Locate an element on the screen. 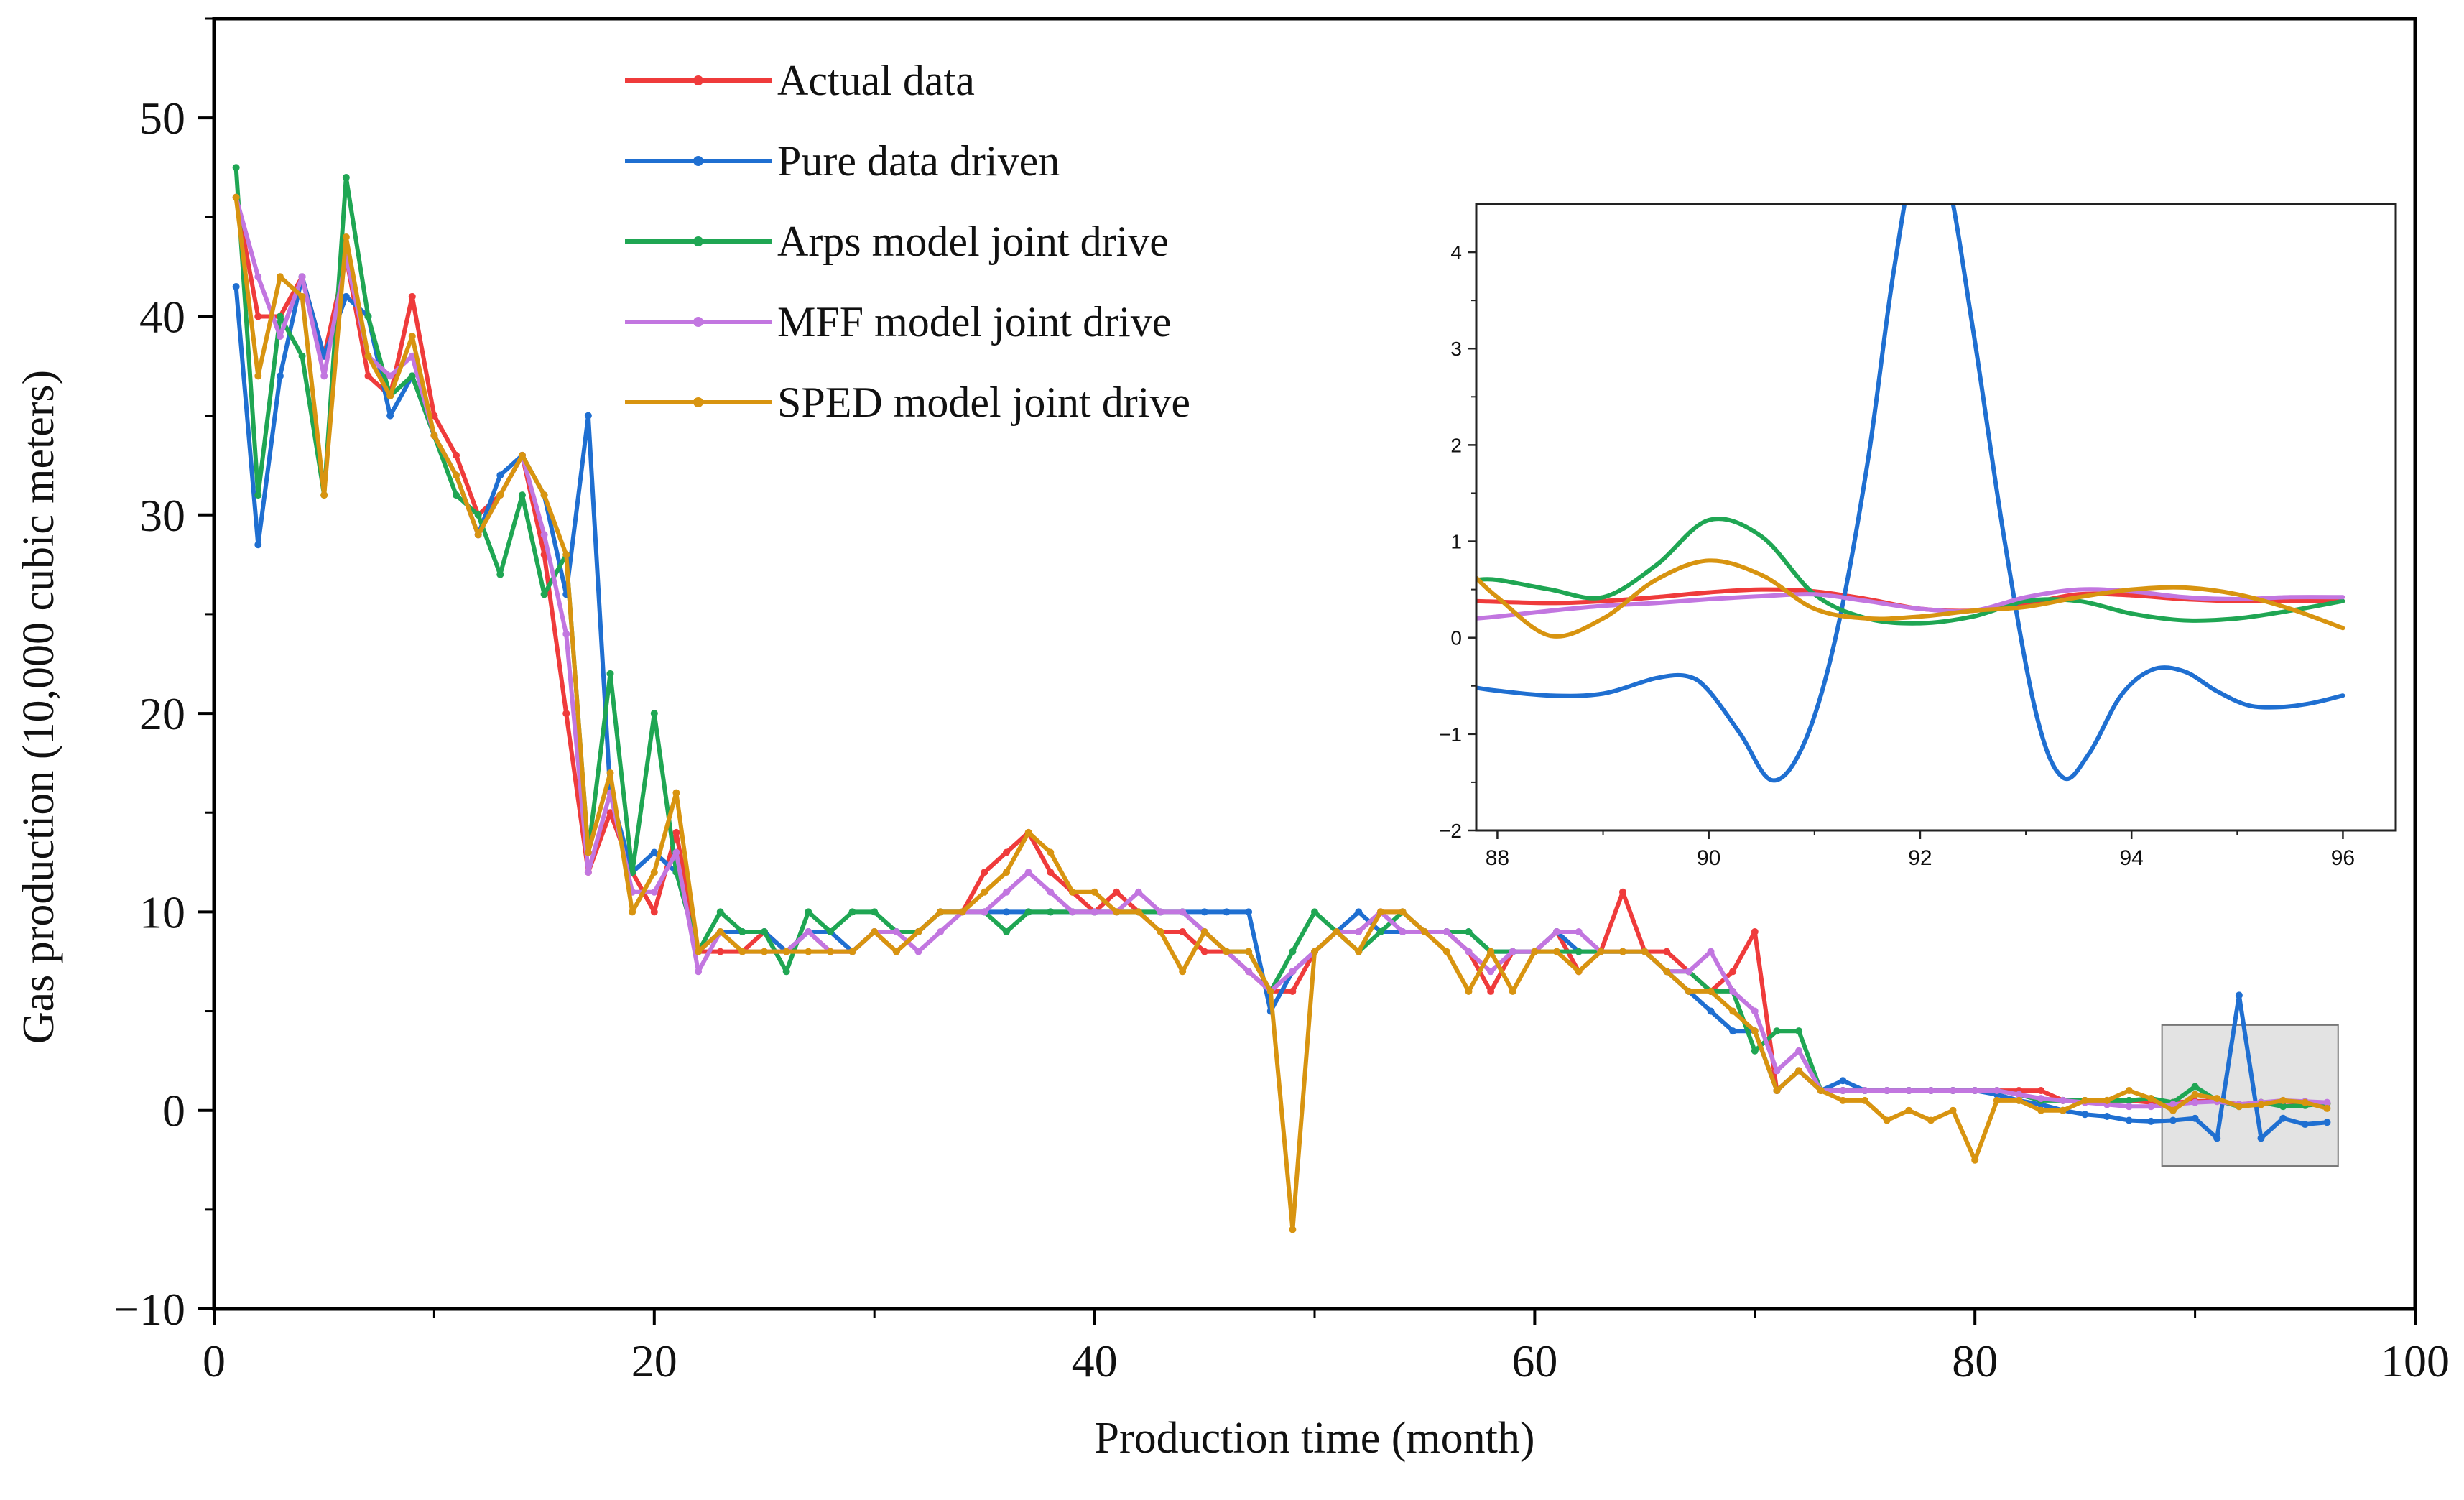 This screenshot has width=2464, height=1500. zoom-highlight-box is located at coordinates (2250, 1095).